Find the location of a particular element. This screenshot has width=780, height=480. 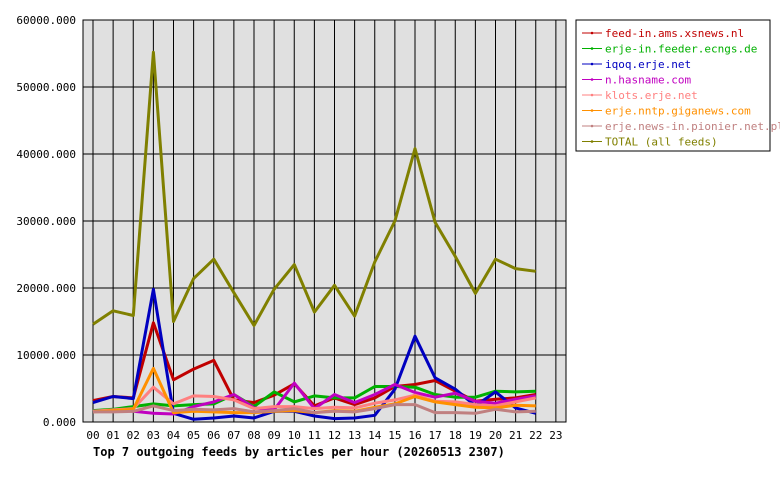

x-tick-label: 06 is located at coordinates (213, 435).